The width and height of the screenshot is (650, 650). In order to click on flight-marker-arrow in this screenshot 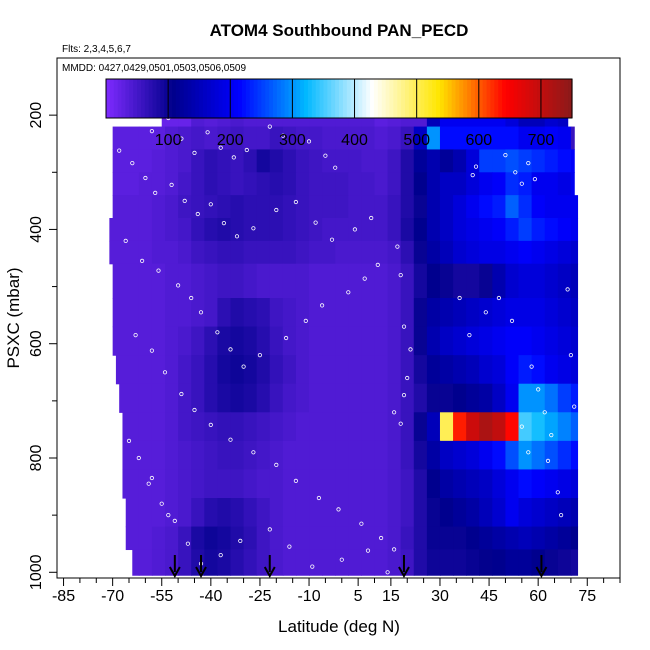, I will do `click(541, 567)`.